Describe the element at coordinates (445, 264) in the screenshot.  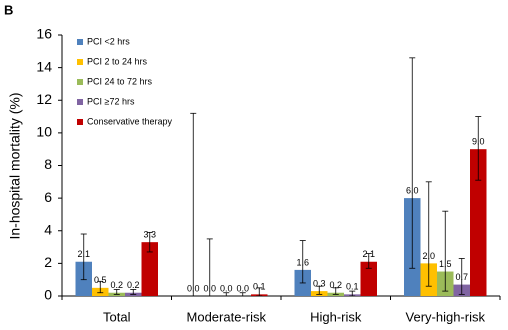
I see `data-label: 1.5` at that location.